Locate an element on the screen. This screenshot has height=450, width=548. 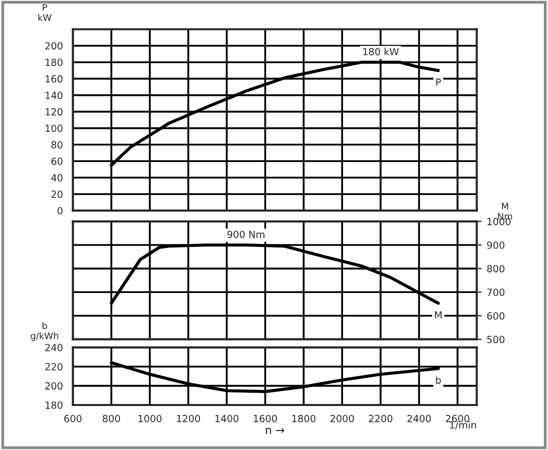
y-tick-label: 60 is located at coordinates (57, 161).